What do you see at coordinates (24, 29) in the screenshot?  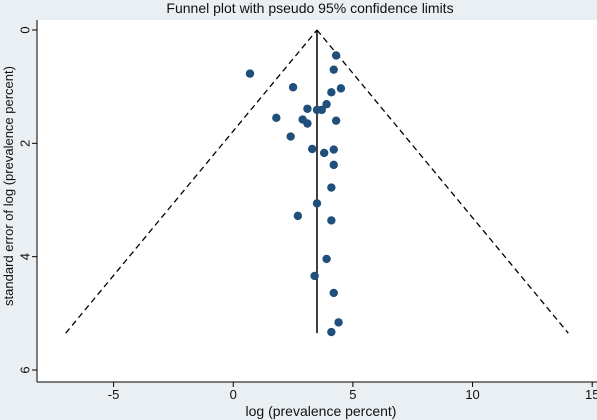 I see `y-tick-label: 0` at bounding box center [24, 29].